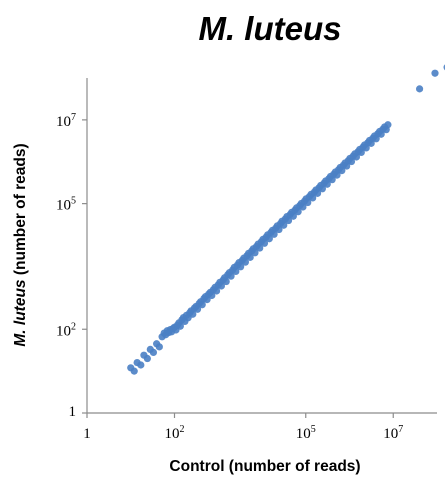 This screenshot has width=445, height=483. What do you see at coordinates (269, 28) in the screenshot?
I see `chart-title: M. luteus` at bounding box center [269, 28].